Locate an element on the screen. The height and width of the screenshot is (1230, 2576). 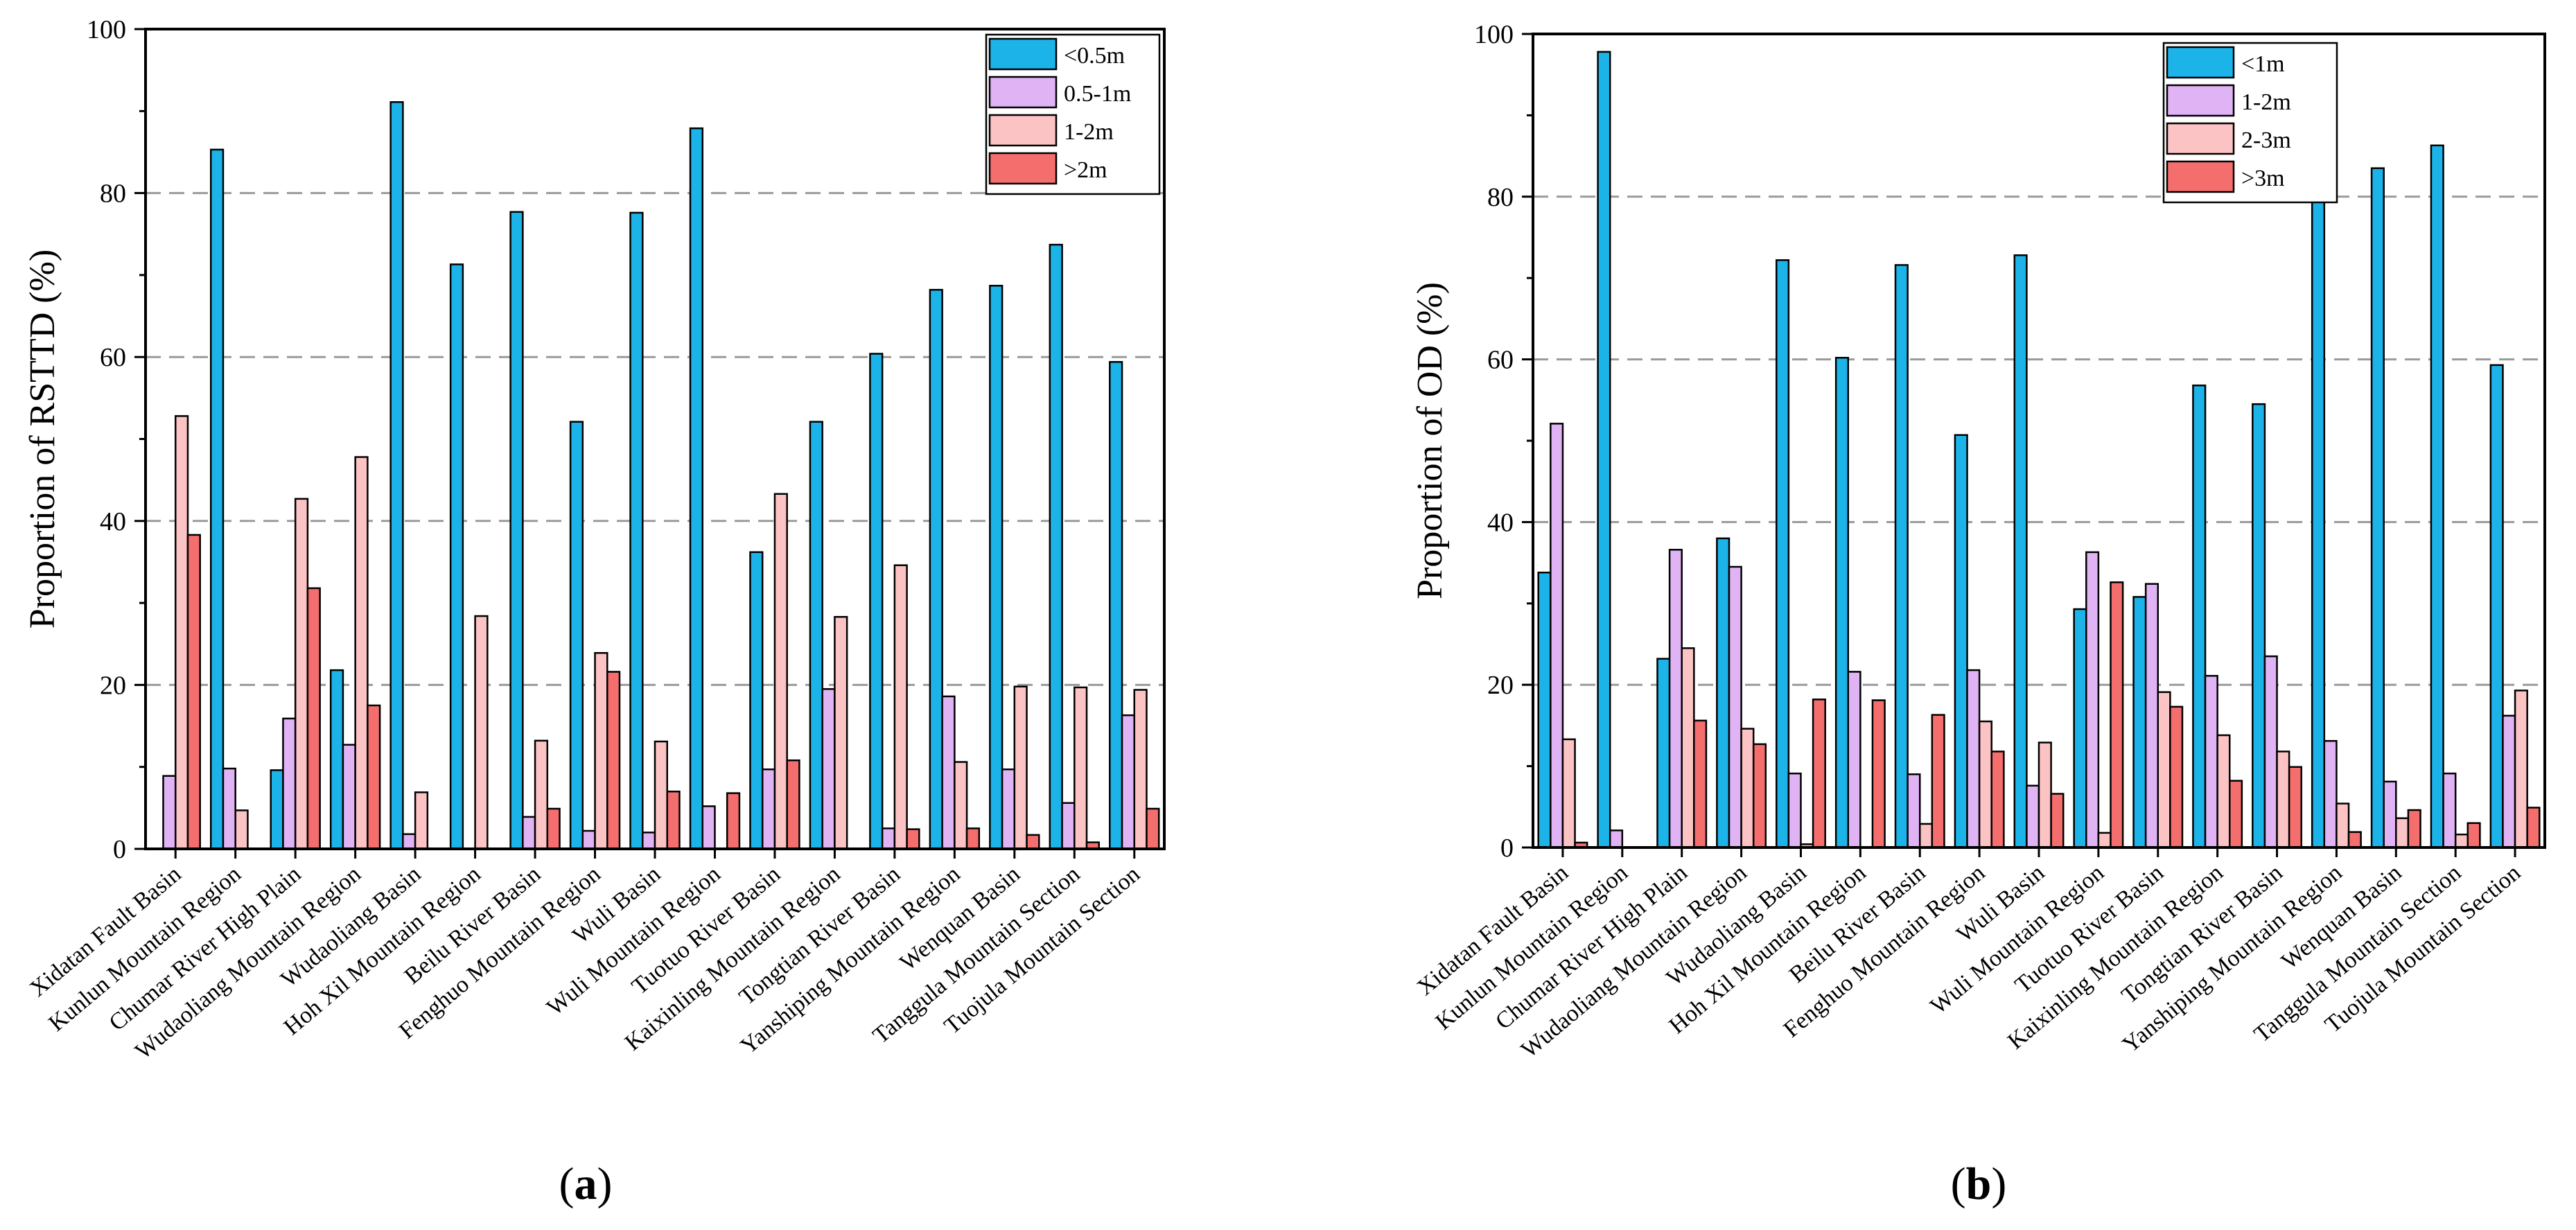
legend-label-b-2: 2-3m is located at coordinates (2266, 140).